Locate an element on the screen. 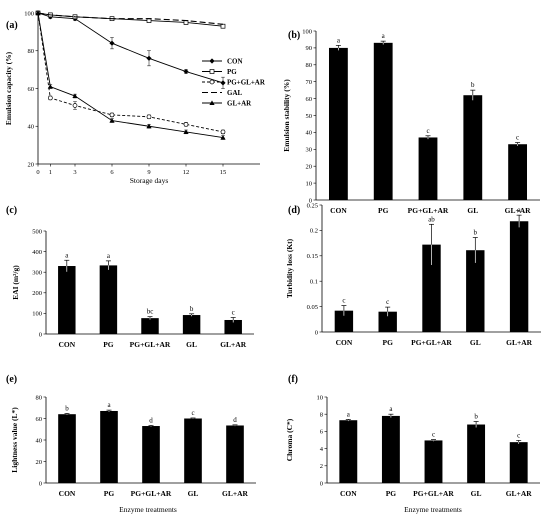 The height and width of the screenshot is (520, 550). y-tick-label: 100 is located at coordinates (29, 13).